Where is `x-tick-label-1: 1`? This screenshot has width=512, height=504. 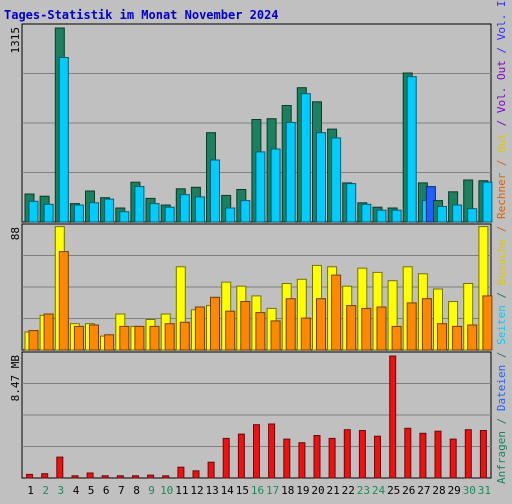 x-tick-label-1: 1 is located at coordinates (30, 490).